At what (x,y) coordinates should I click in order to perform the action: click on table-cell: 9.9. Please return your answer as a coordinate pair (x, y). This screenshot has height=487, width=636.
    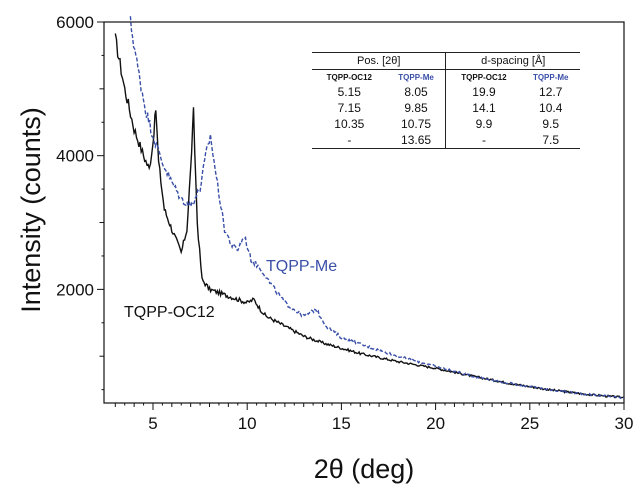
    Looking at the image, I should click on (483, 124).